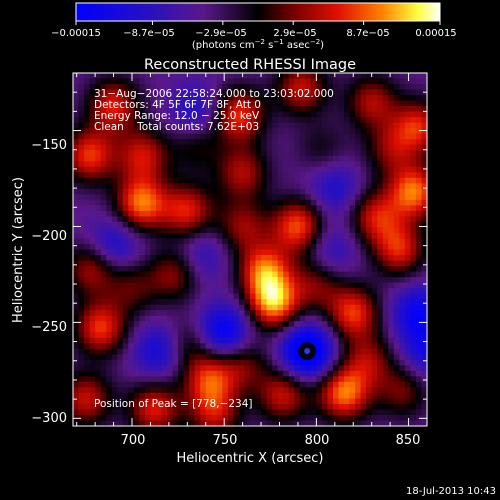 This screenshot has width=500, height=500. I want to click on y-tick-label-150: −150, so click(49, 145).